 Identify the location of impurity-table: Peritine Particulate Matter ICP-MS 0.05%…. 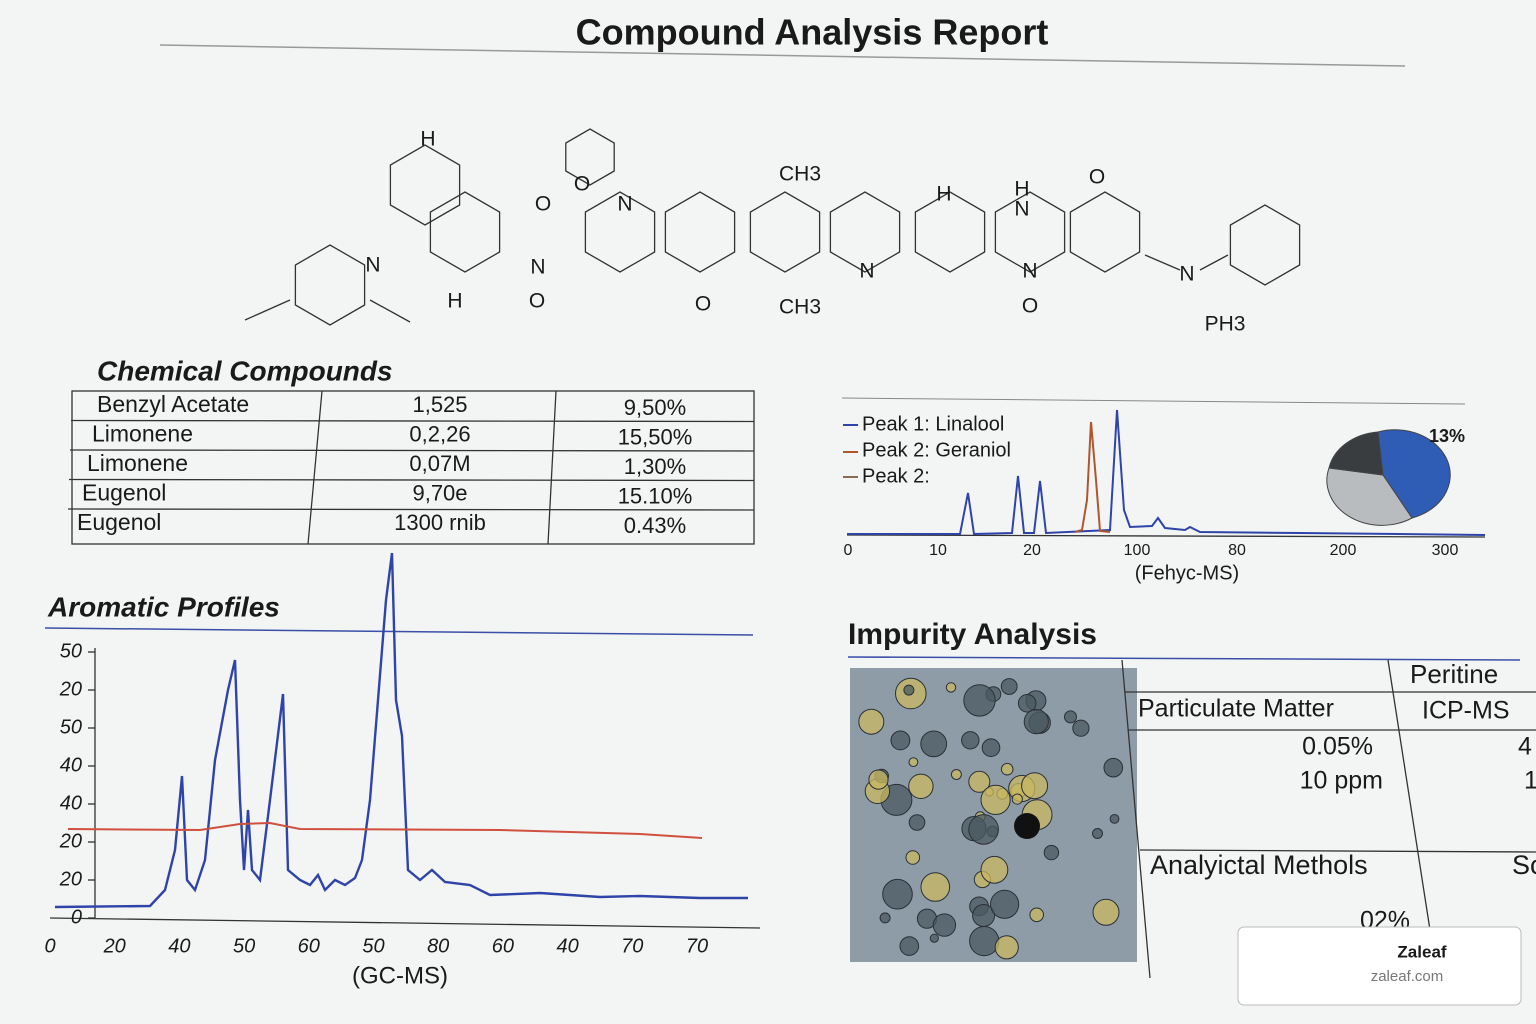
(1328, 819).